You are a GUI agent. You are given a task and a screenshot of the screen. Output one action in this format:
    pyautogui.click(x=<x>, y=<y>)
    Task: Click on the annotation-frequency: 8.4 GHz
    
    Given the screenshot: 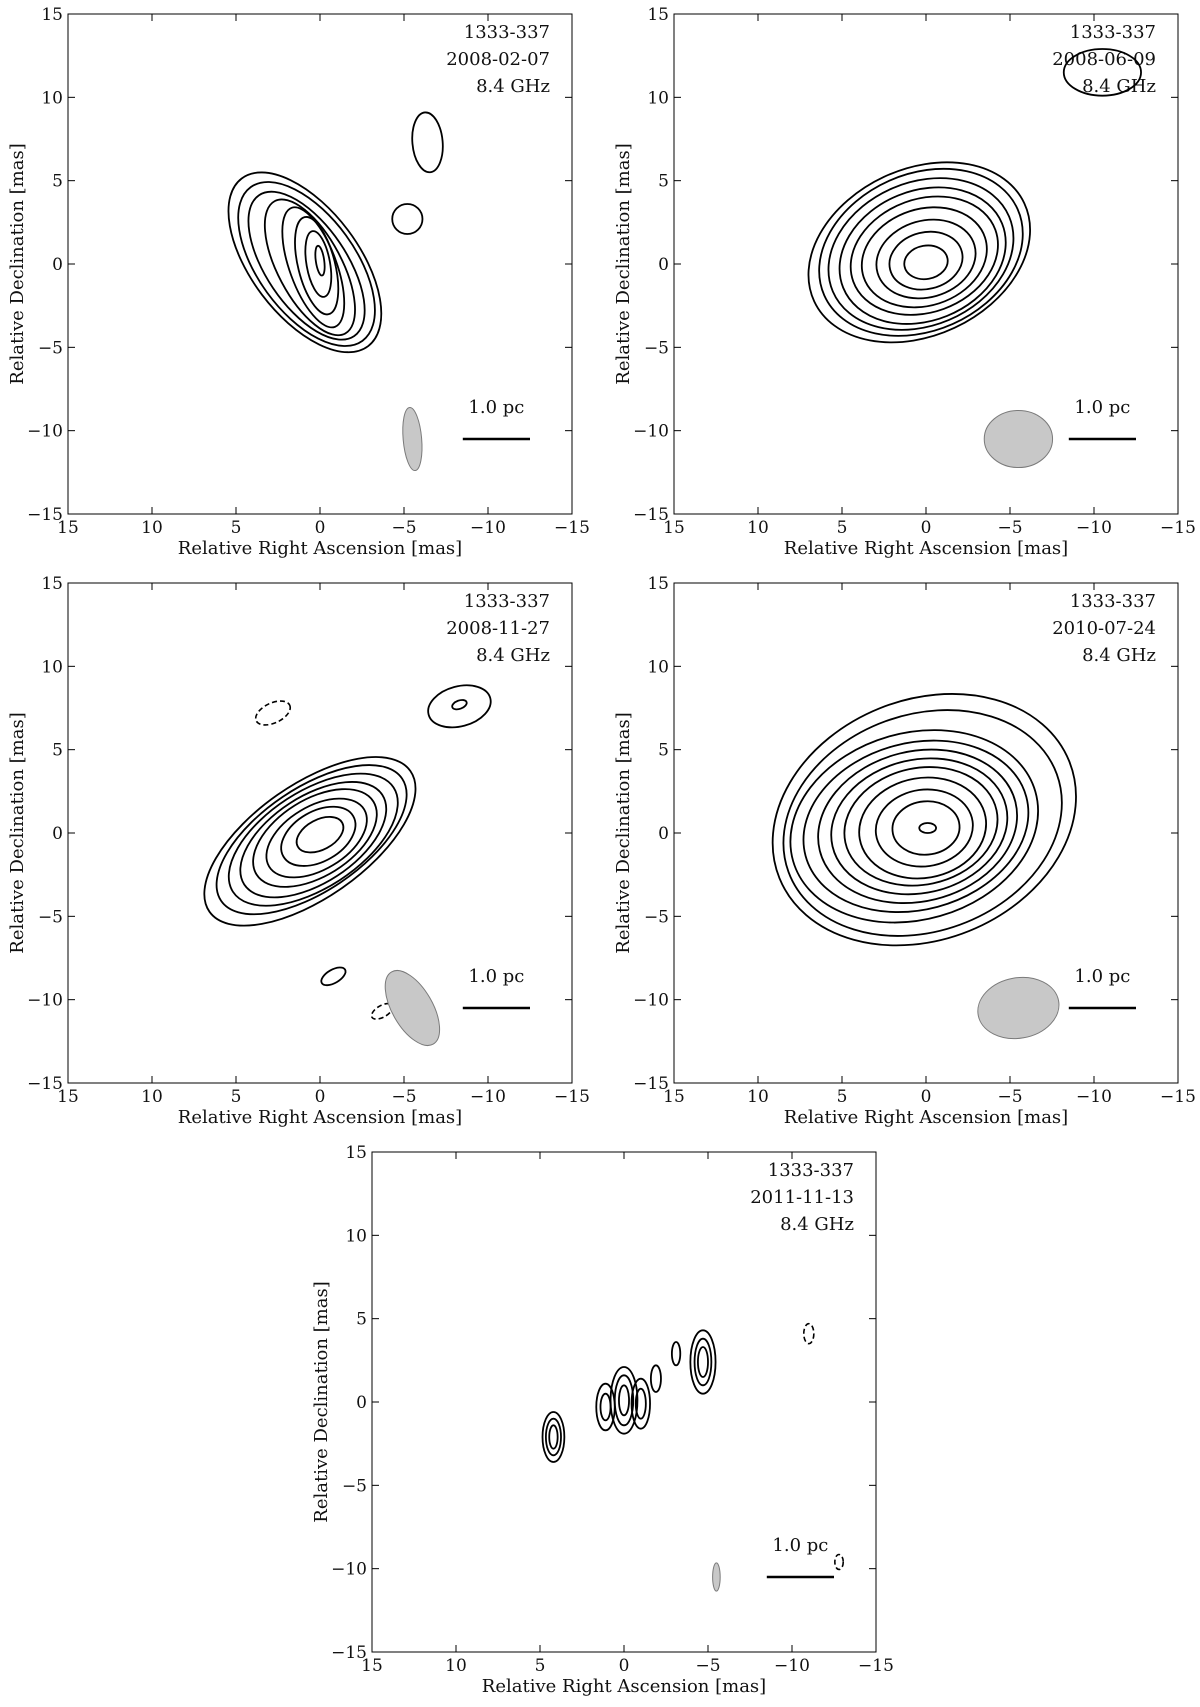 What is the action you would take?
    pyautogui.click(x=513, y=86)
    